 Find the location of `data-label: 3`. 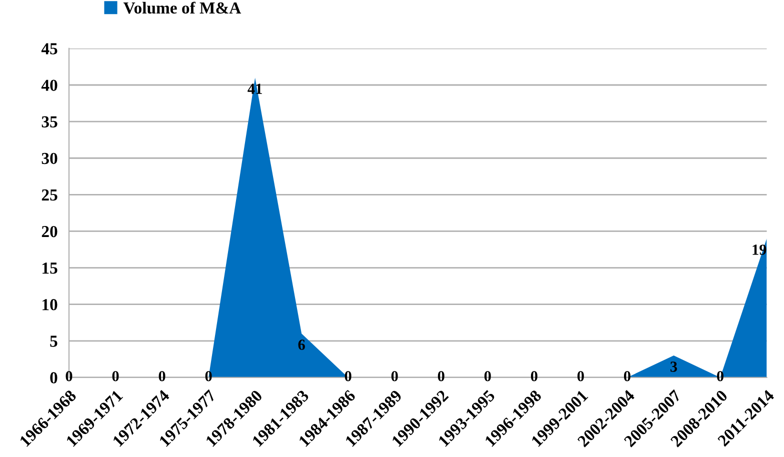

data-label: 3 is located at coordinates (674, 367).